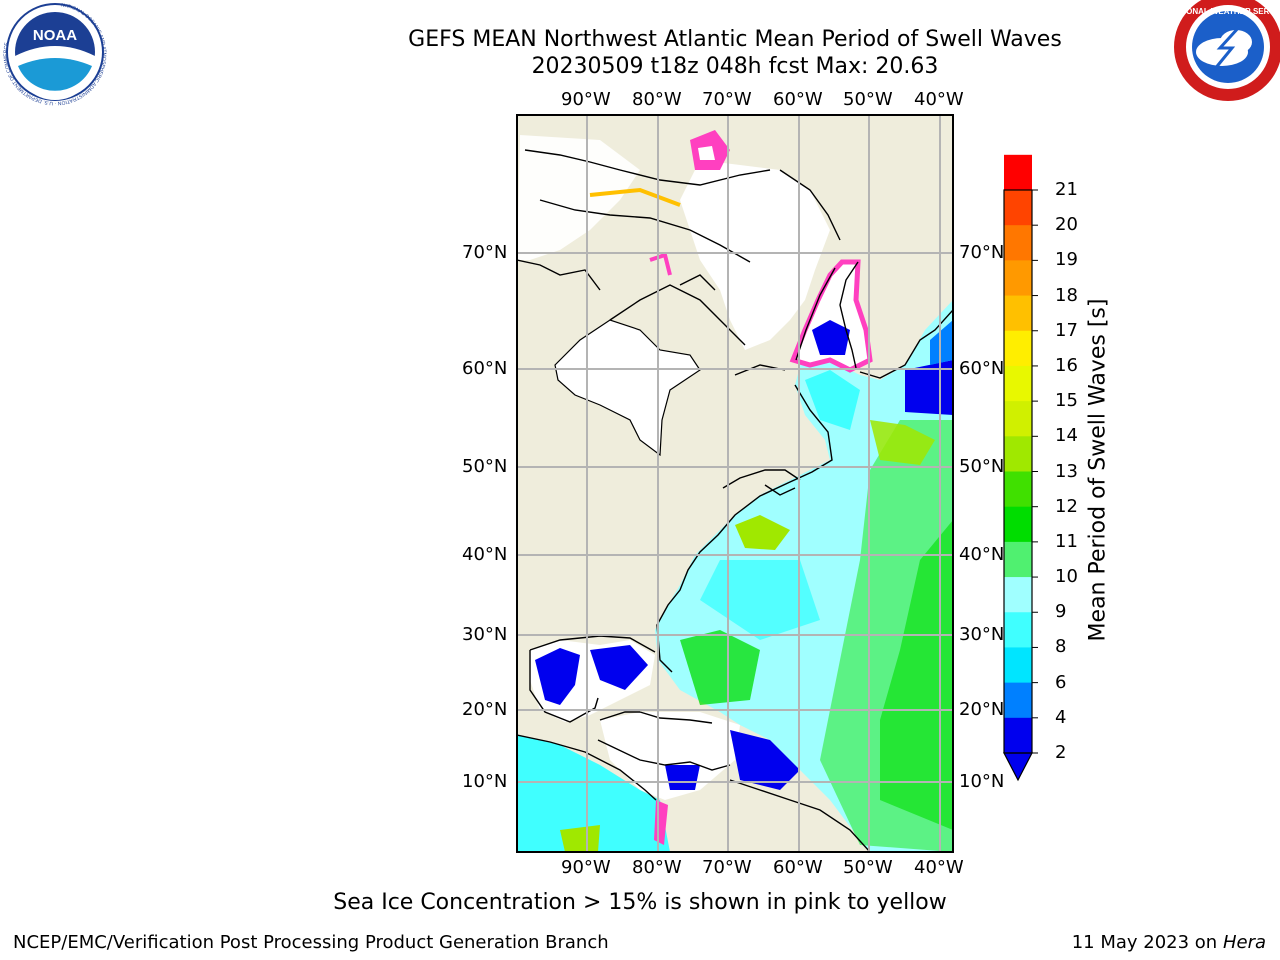 This screenshot has height=960, width=1280. I want to click on colorbar-title: Mean Period of Swell Waves [s], so click(1098, 470).